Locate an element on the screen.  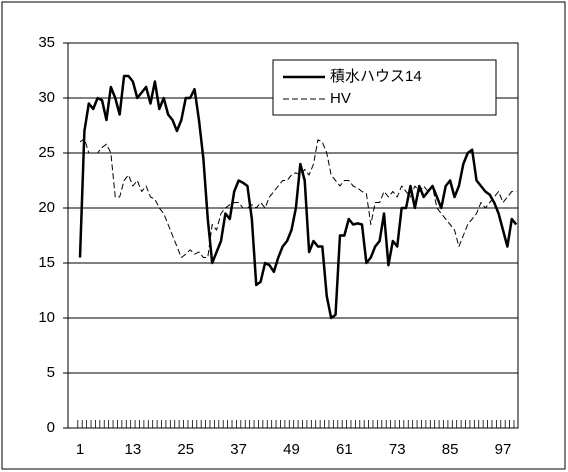
legend-box is located at coordinates (384, 87).